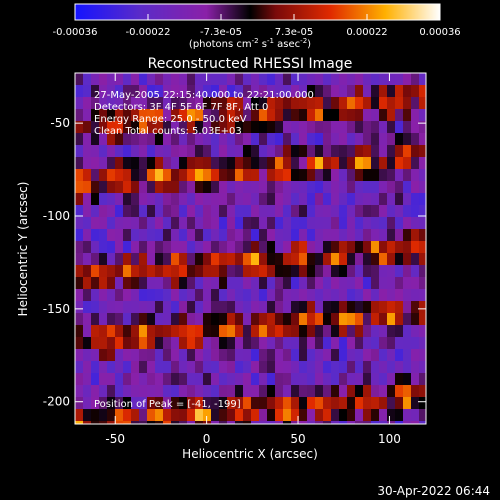 The width and height of the screenshot is (500, 500). What do you see at coordinates (115, 439) in the screenshot?
I see `x-tick-label: -50` at bounding box center [115, 439].